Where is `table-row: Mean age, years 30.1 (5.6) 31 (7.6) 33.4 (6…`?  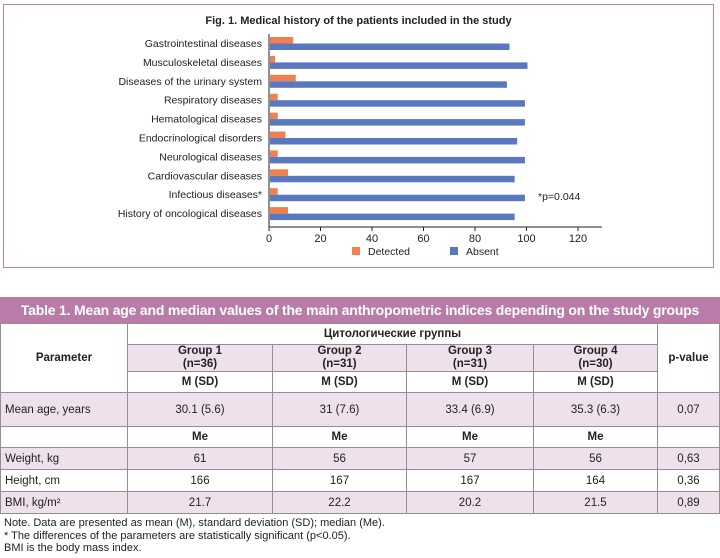 table-row: Mean age, years 30.1 (5.6) 31 (7.6) 33.4 (6… is located at coordinates (360, 409).